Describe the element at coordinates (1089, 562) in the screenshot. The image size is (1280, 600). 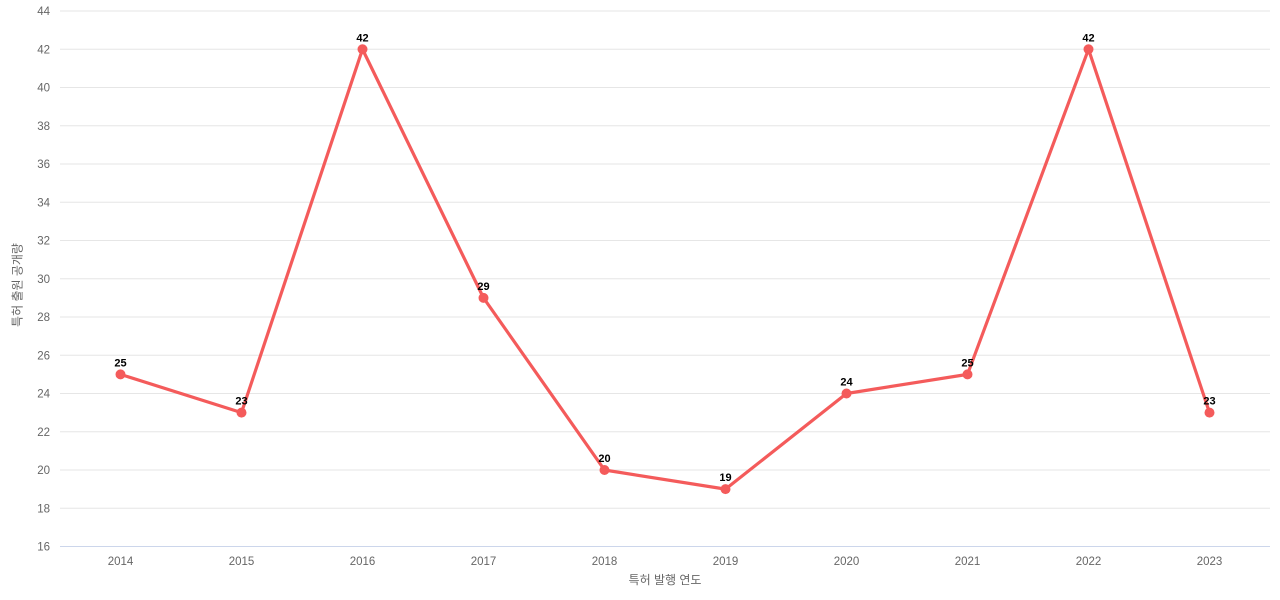
I see `x-tick-label: 2022` at that location.